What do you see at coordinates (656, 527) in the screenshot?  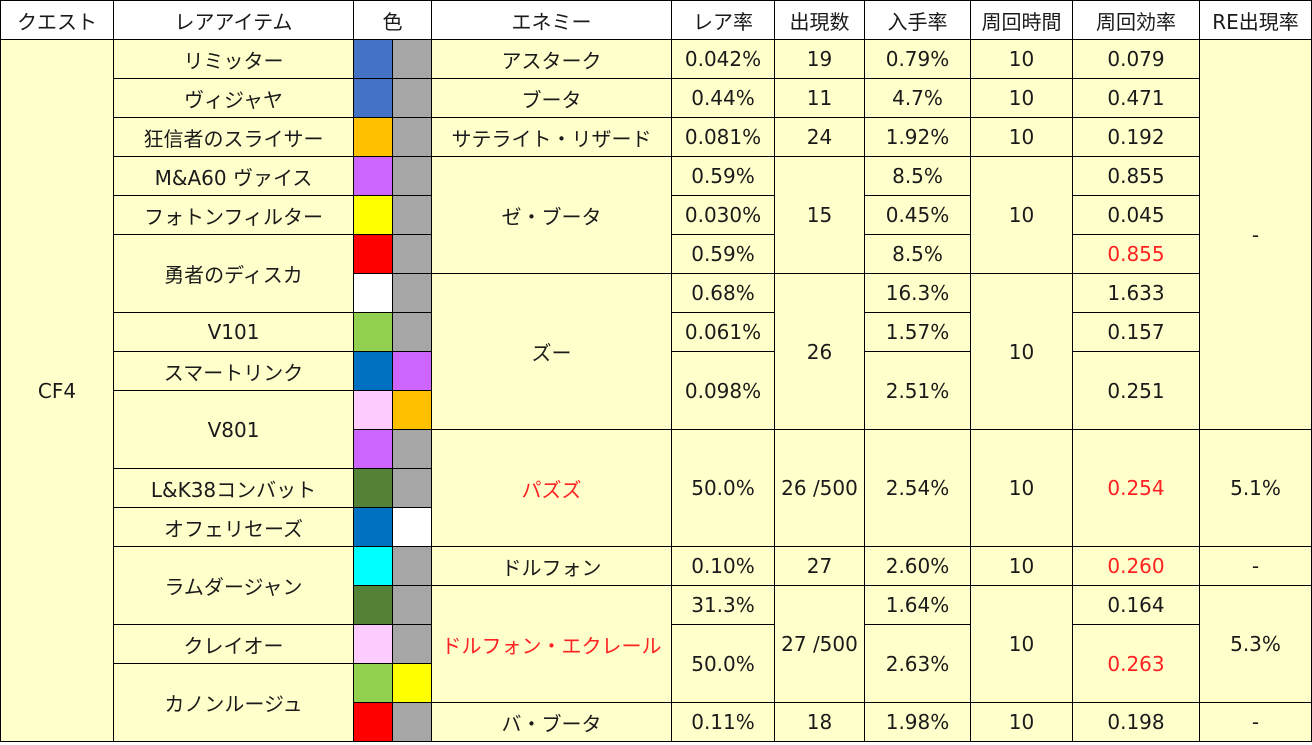 I see `table-row: オフェリセーズ` at bounding box center [656, 527].